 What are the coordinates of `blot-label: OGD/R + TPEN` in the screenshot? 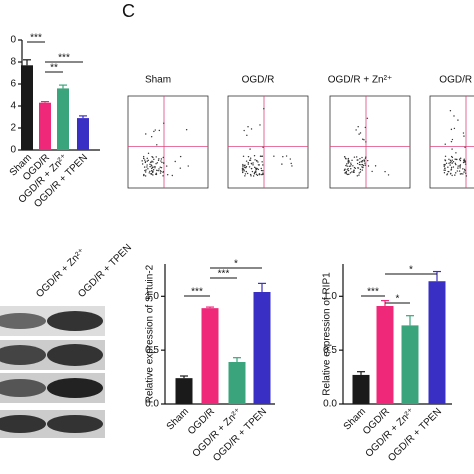 It's located at (105, 271).